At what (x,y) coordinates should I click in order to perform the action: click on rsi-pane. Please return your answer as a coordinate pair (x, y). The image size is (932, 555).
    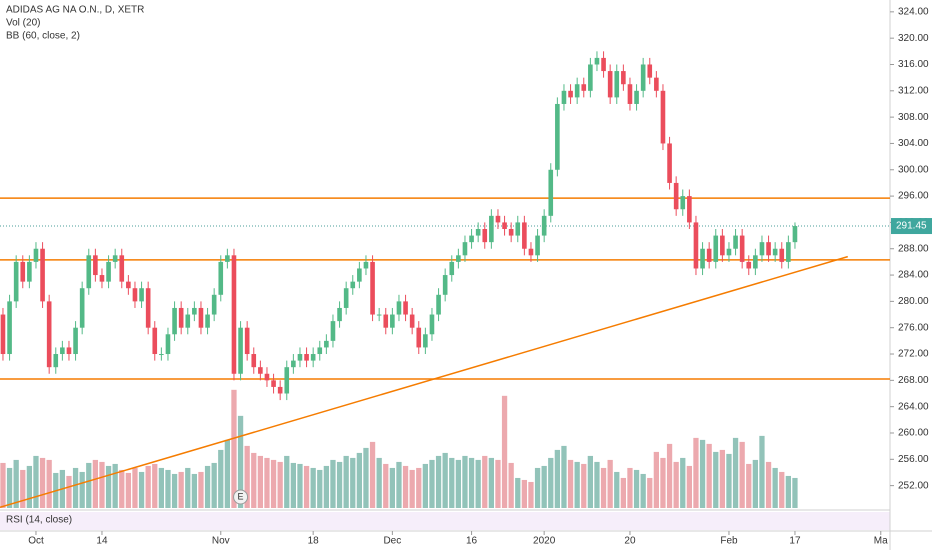
    Looking at the image, I should click on (445, 521).